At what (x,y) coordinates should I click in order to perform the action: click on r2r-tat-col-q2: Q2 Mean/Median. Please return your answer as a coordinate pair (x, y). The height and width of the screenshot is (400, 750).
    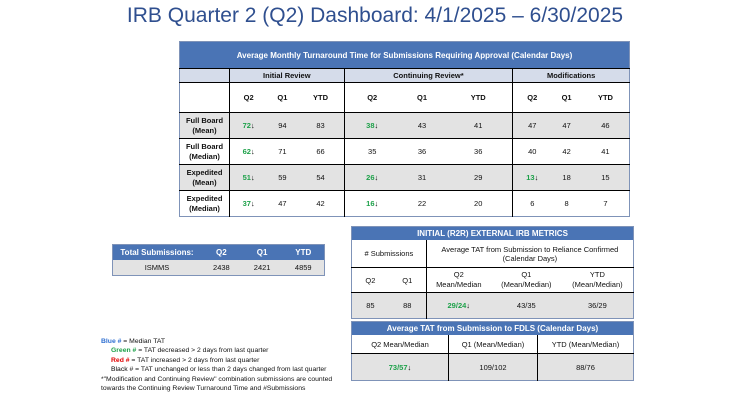
    Looking at the image, I should click on (458, 280).